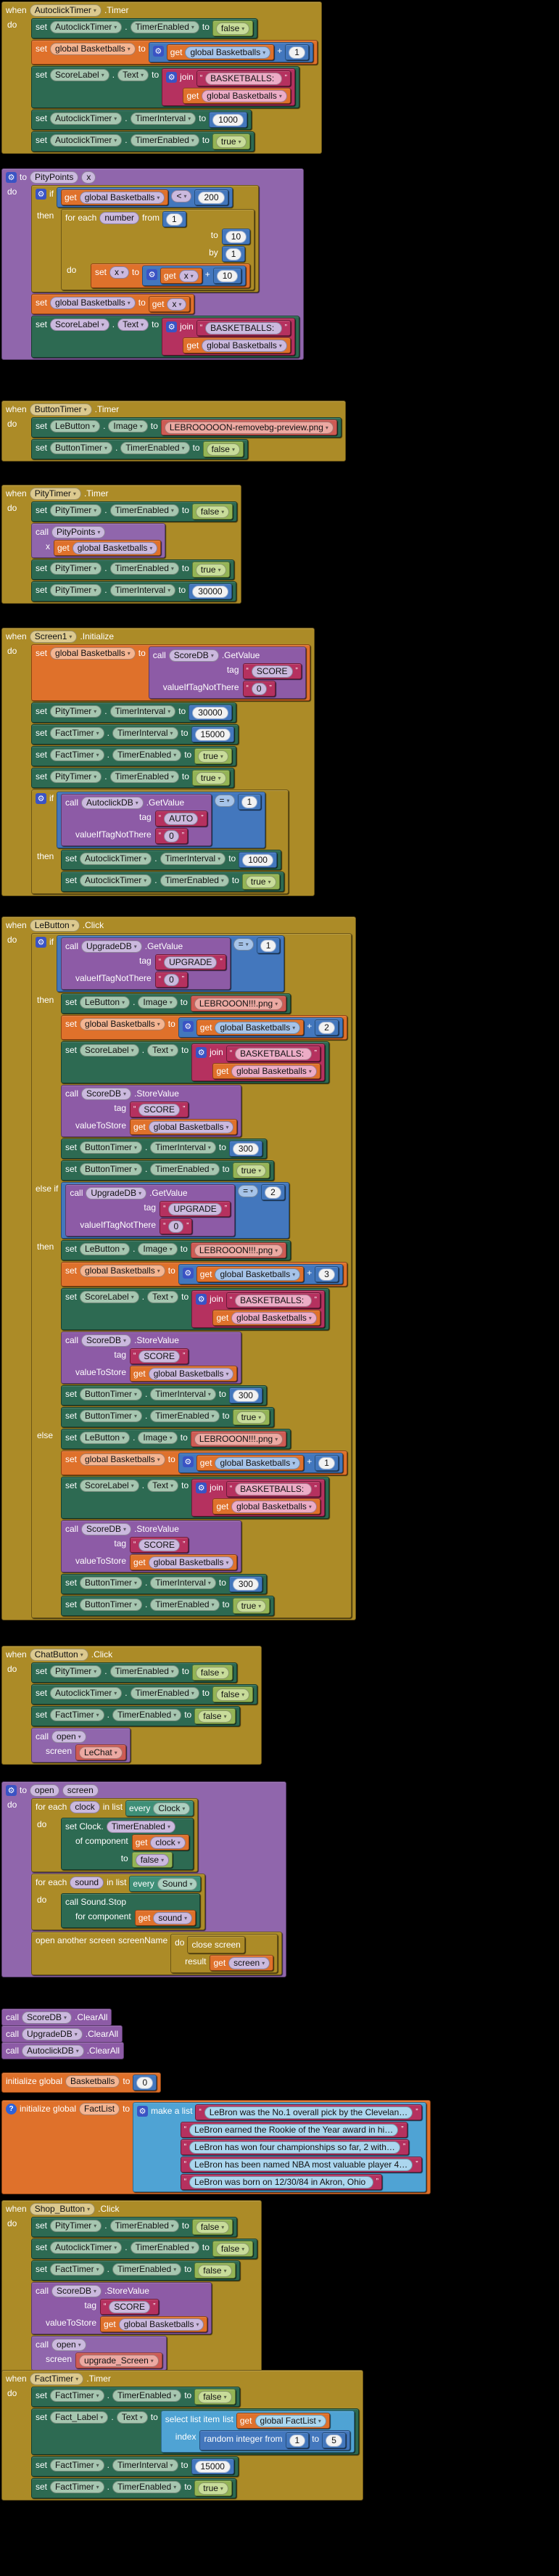 The width and height of the screenshot is (559, 2576). I want to click on dropdown-sound: Sound ▾, so click(177, 1884).